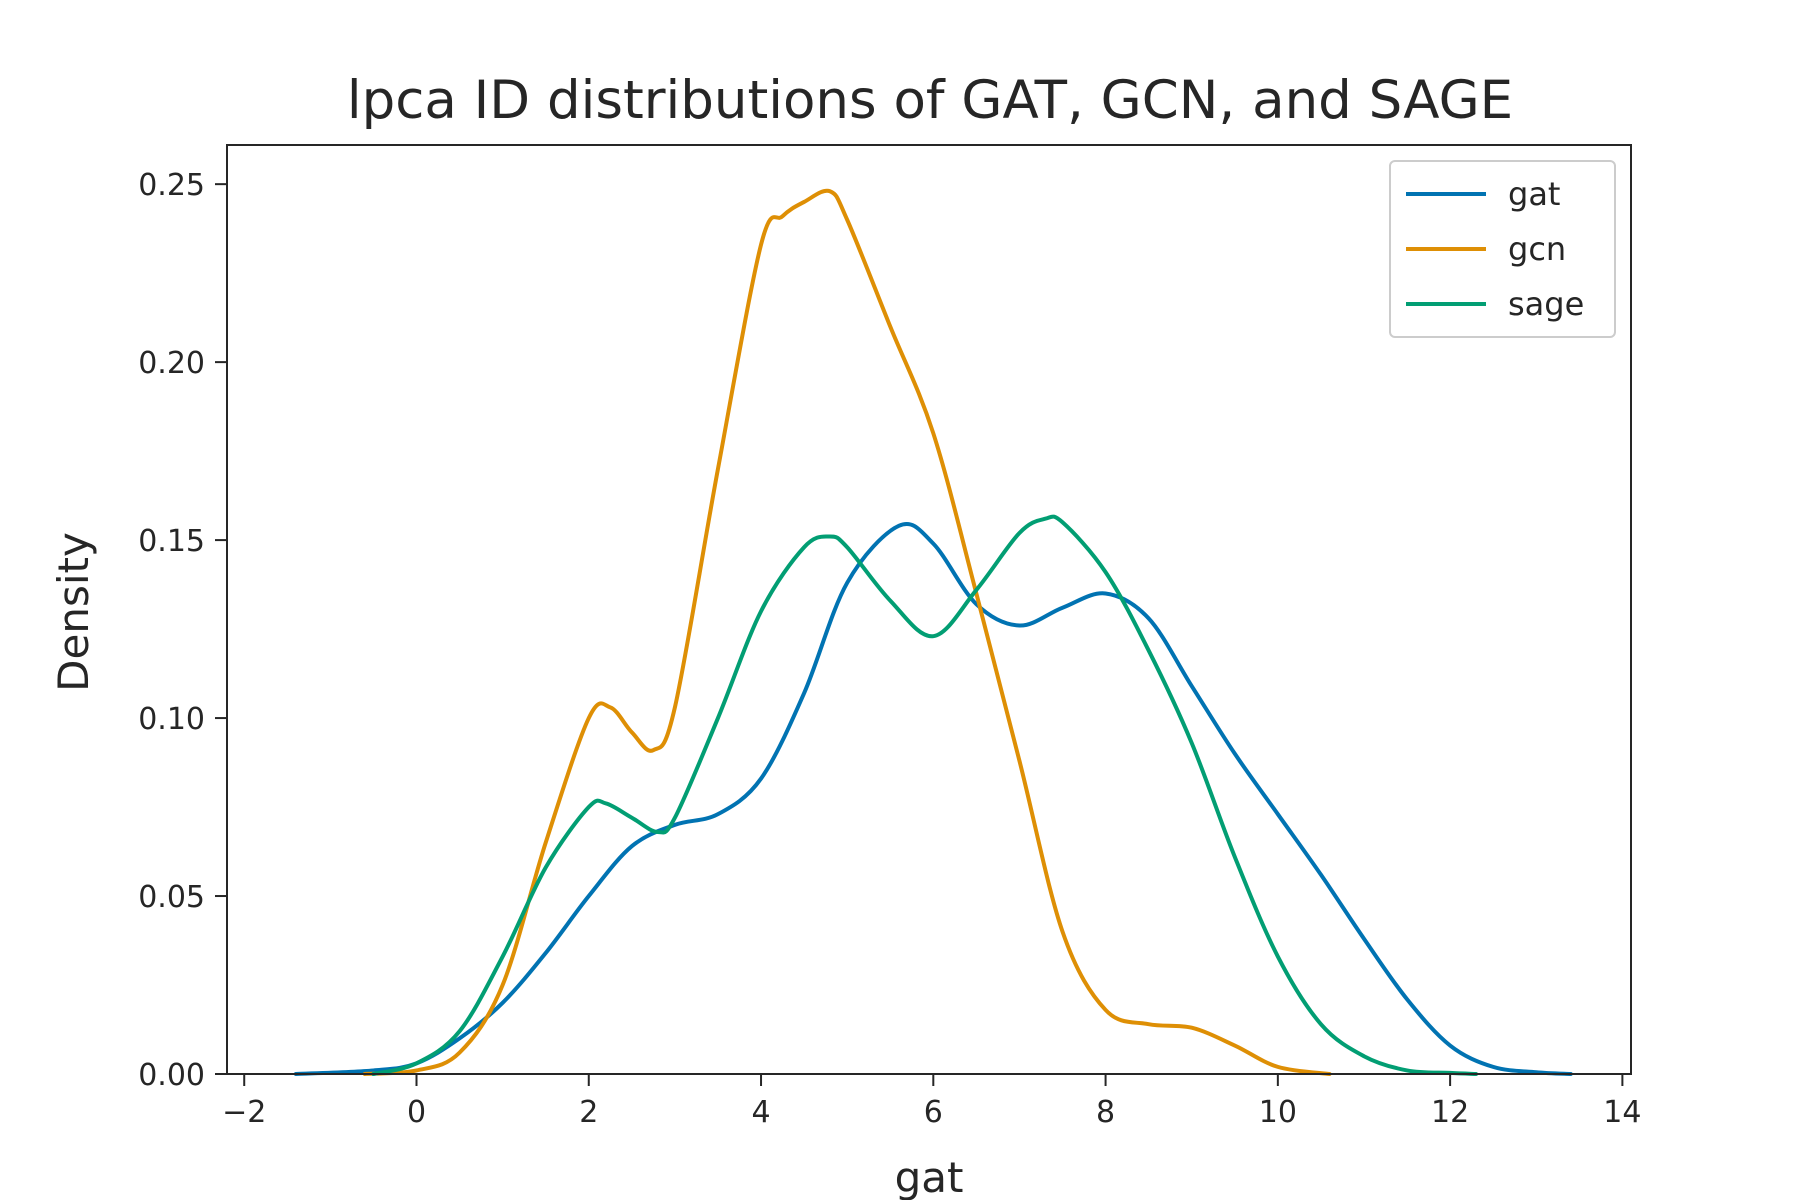 This screenshot has height=1200, width=1800. Describe the element at coordinates (1537, 249) in the screenshot. I see `legend-label-gcn: gcn` at that location.